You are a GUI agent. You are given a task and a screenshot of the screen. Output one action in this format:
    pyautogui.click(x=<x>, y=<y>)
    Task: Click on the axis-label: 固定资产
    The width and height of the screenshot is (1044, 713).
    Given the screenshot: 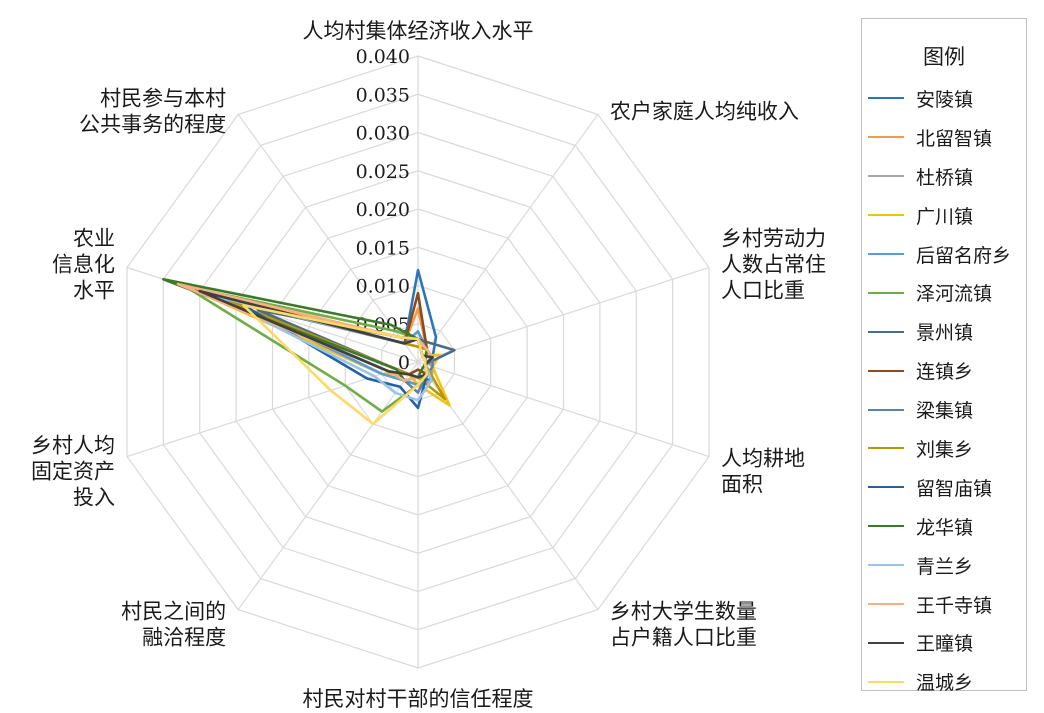 What is the action you would take?
    pyautogui.click(x=73, y=472)
    